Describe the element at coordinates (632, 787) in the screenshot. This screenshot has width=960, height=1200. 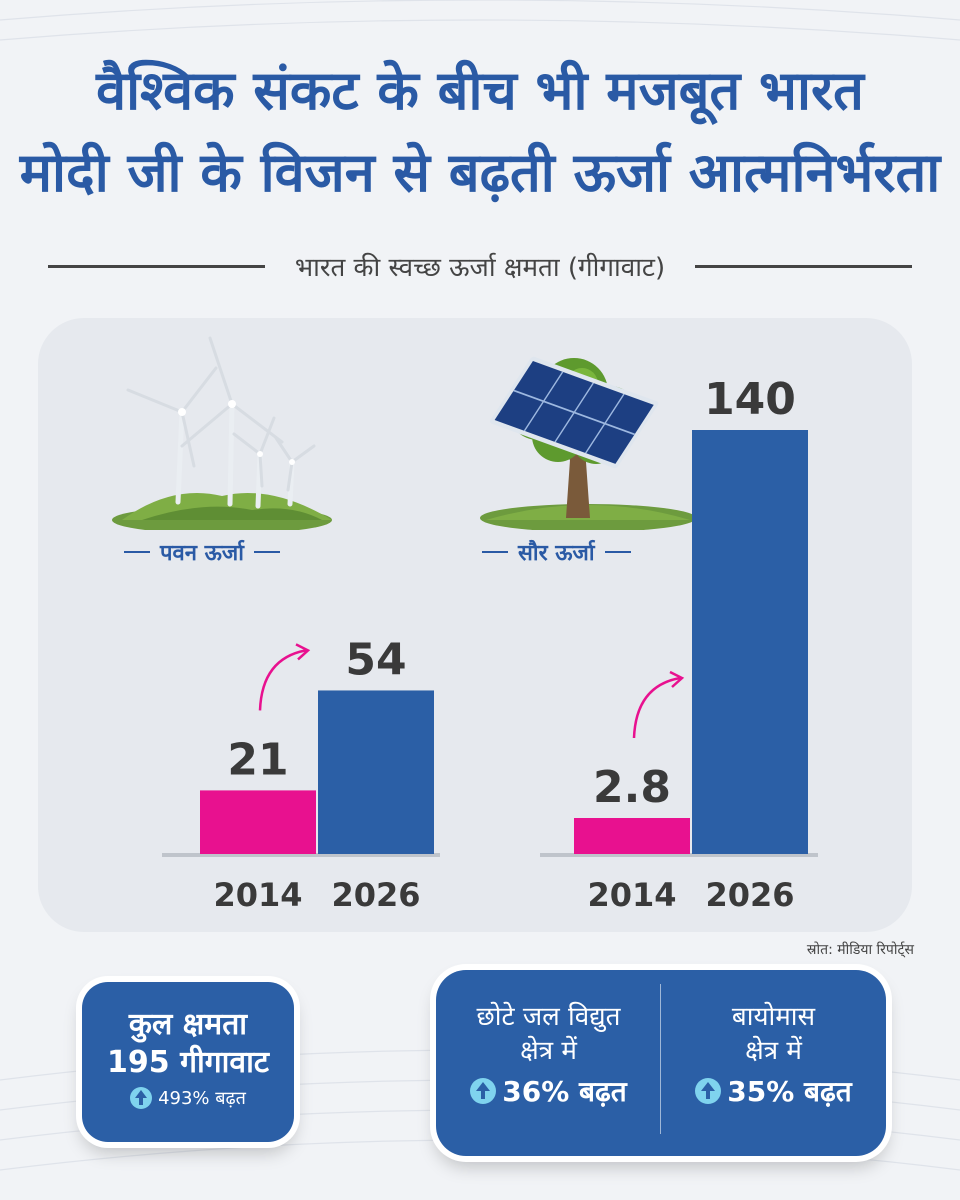
I see `data-label-1-0: 2.8` at that location.